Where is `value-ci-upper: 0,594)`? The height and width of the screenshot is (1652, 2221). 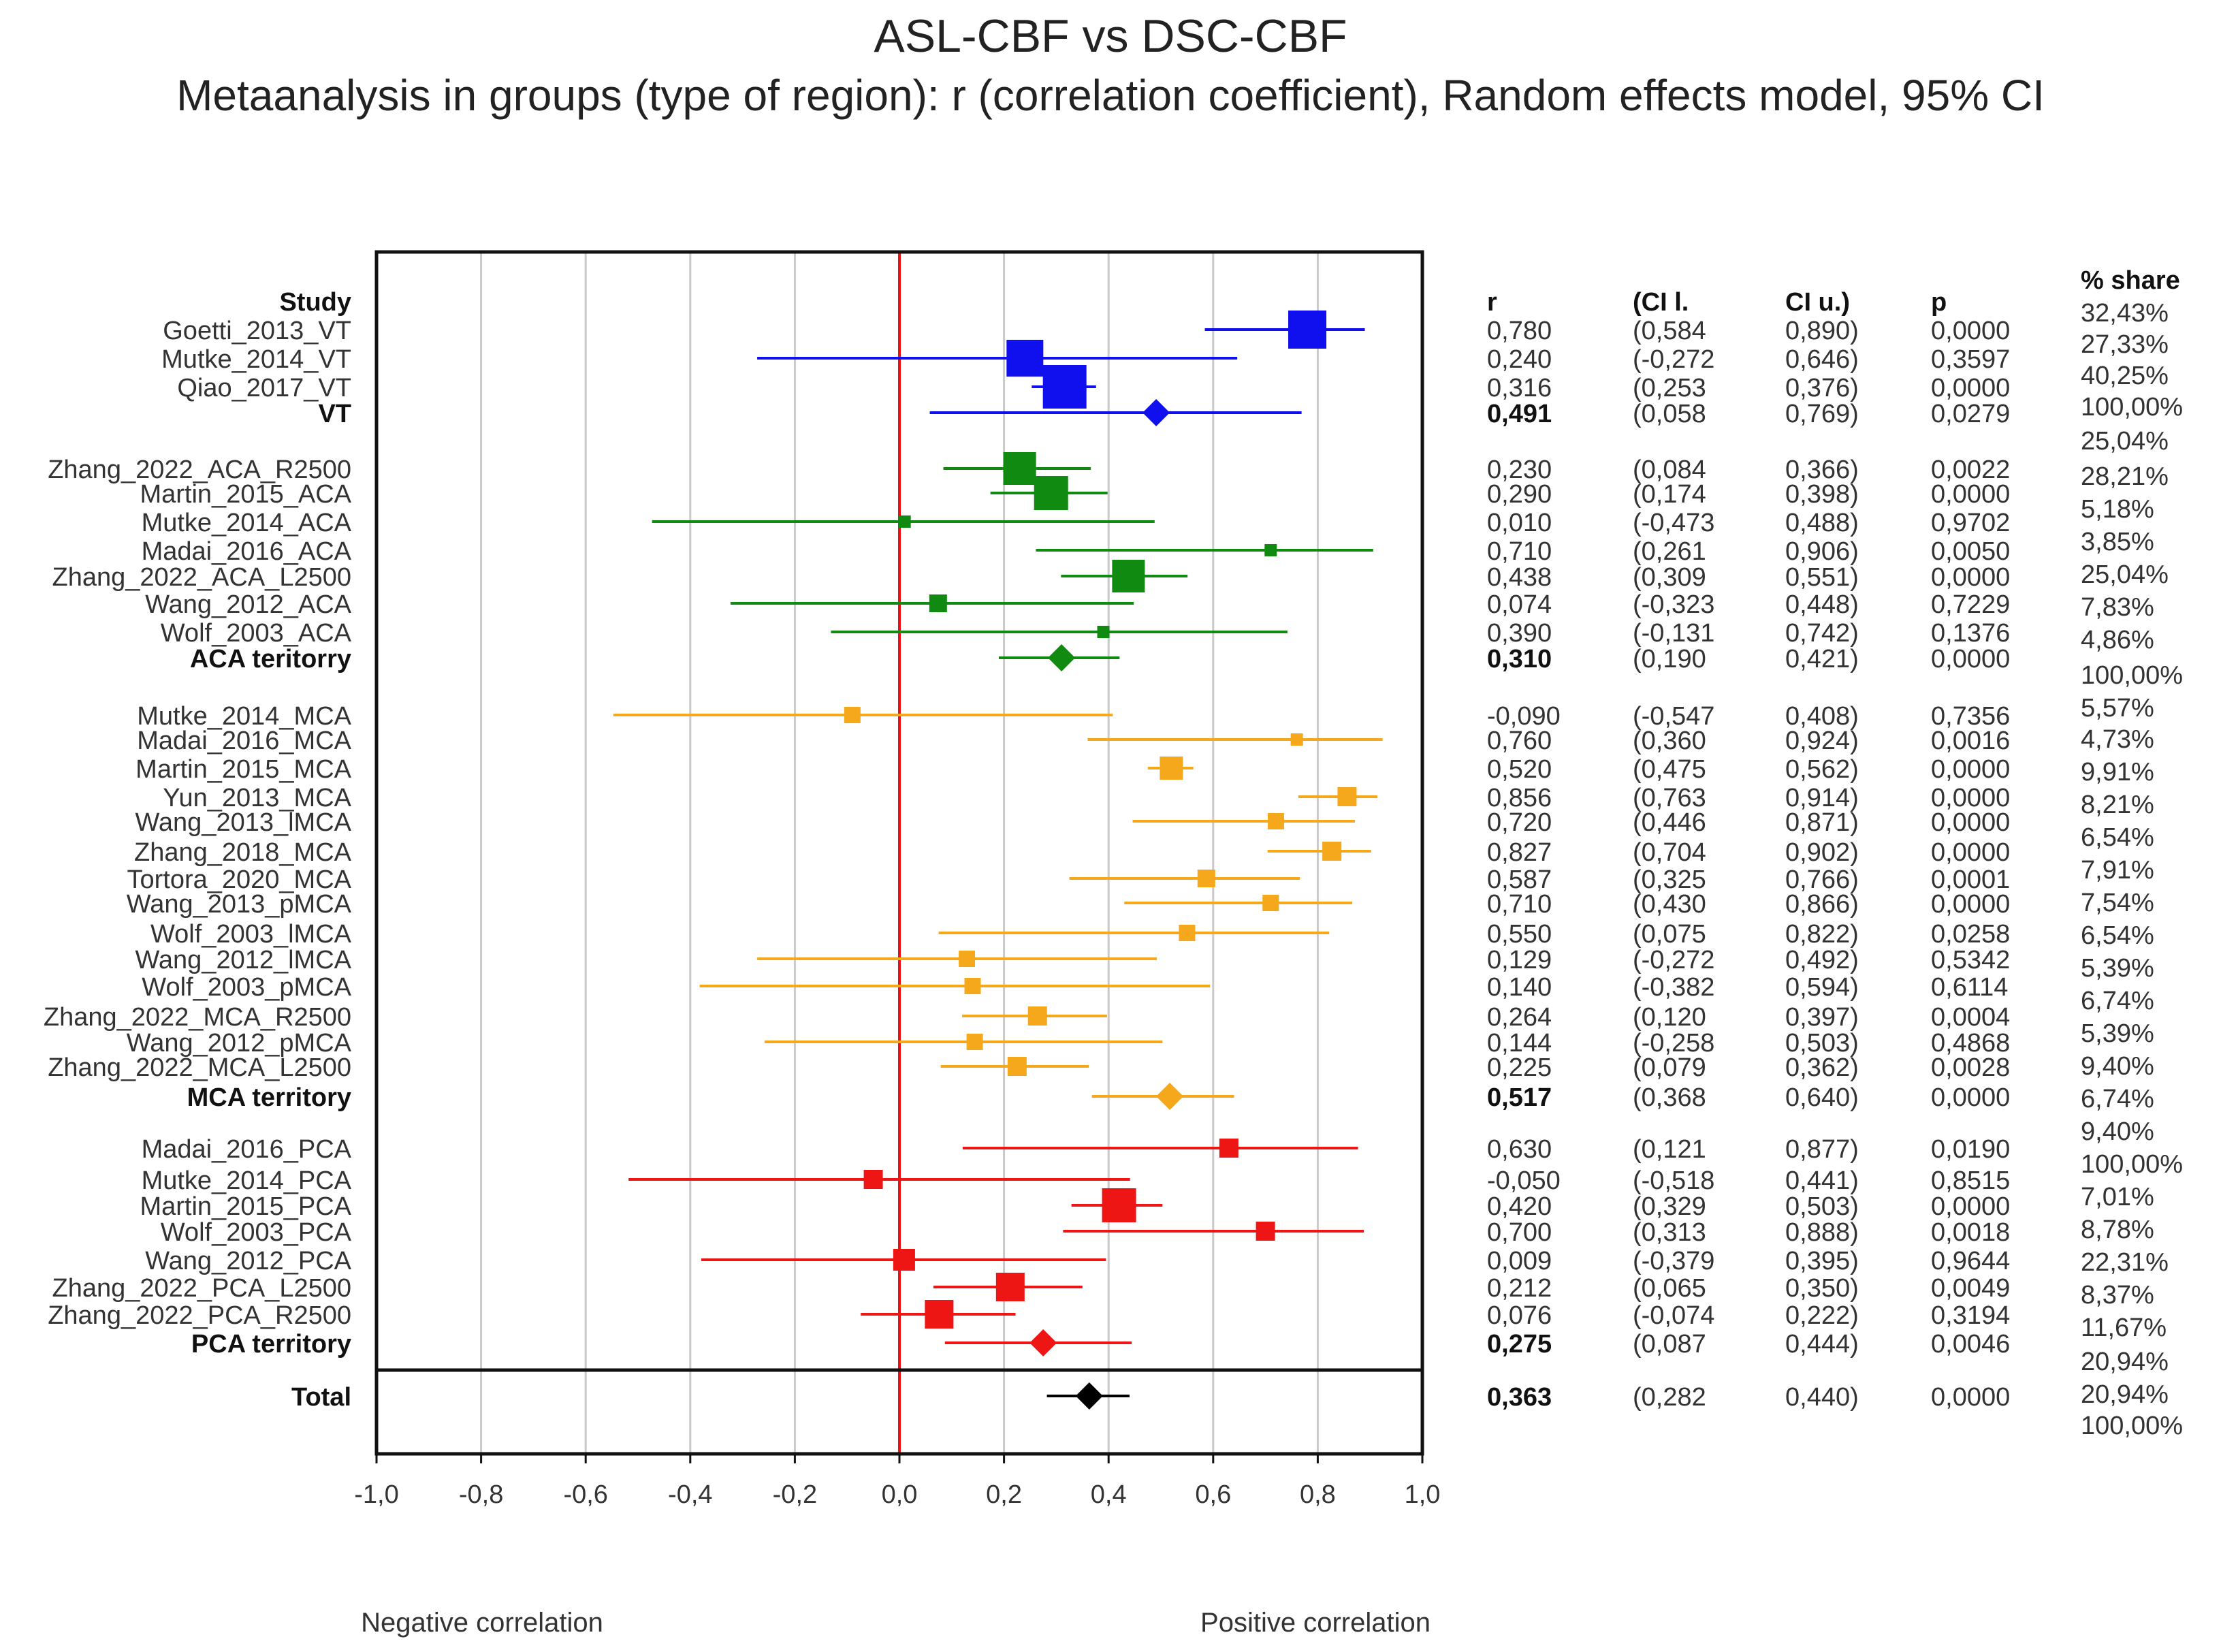 value-ci-upper: 0,594) is located at coordinates (1822, 987).